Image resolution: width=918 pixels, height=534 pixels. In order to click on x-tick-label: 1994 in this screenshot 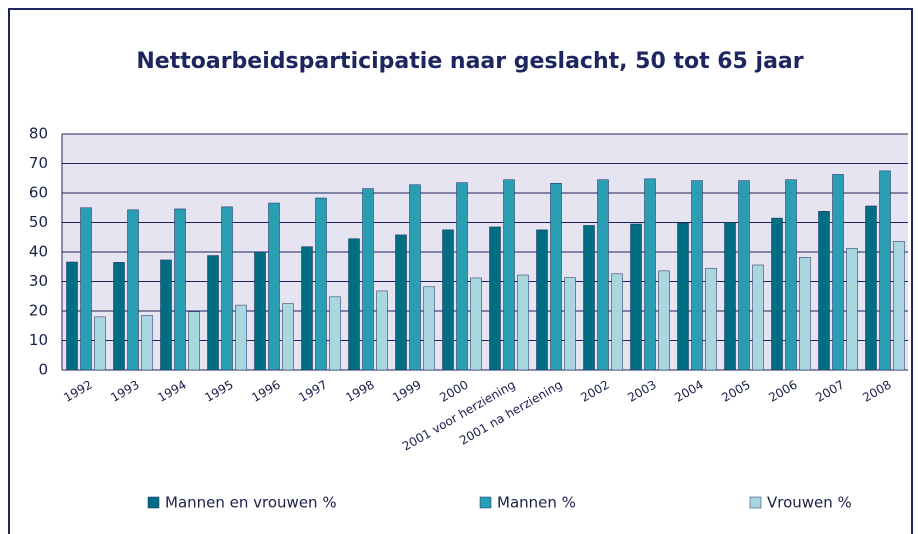, I will do `click(171, 391)`.